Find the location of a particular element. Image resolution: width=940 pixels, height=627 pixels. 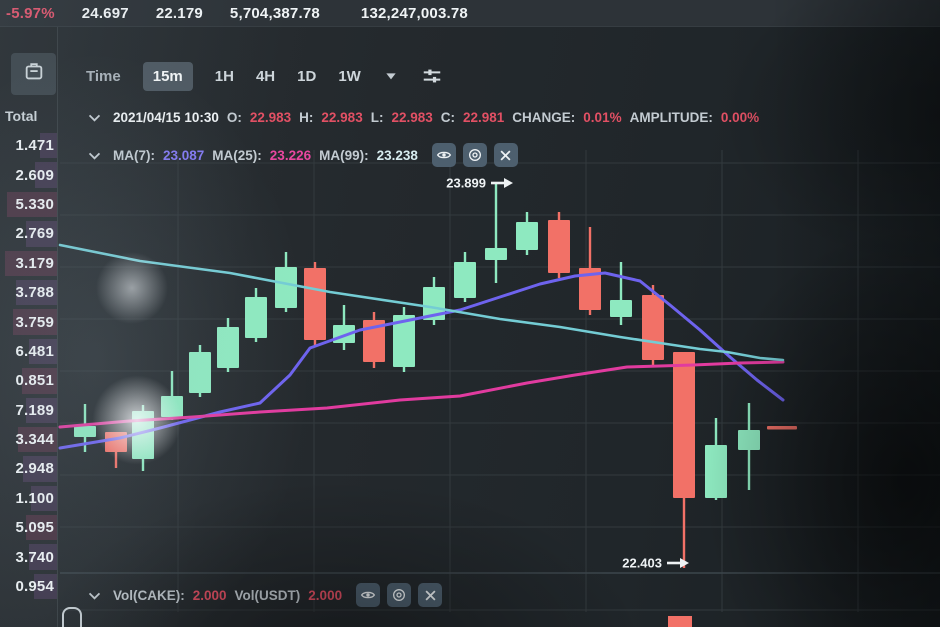

close-value: 22.981 is located at coordinates (484, 117).